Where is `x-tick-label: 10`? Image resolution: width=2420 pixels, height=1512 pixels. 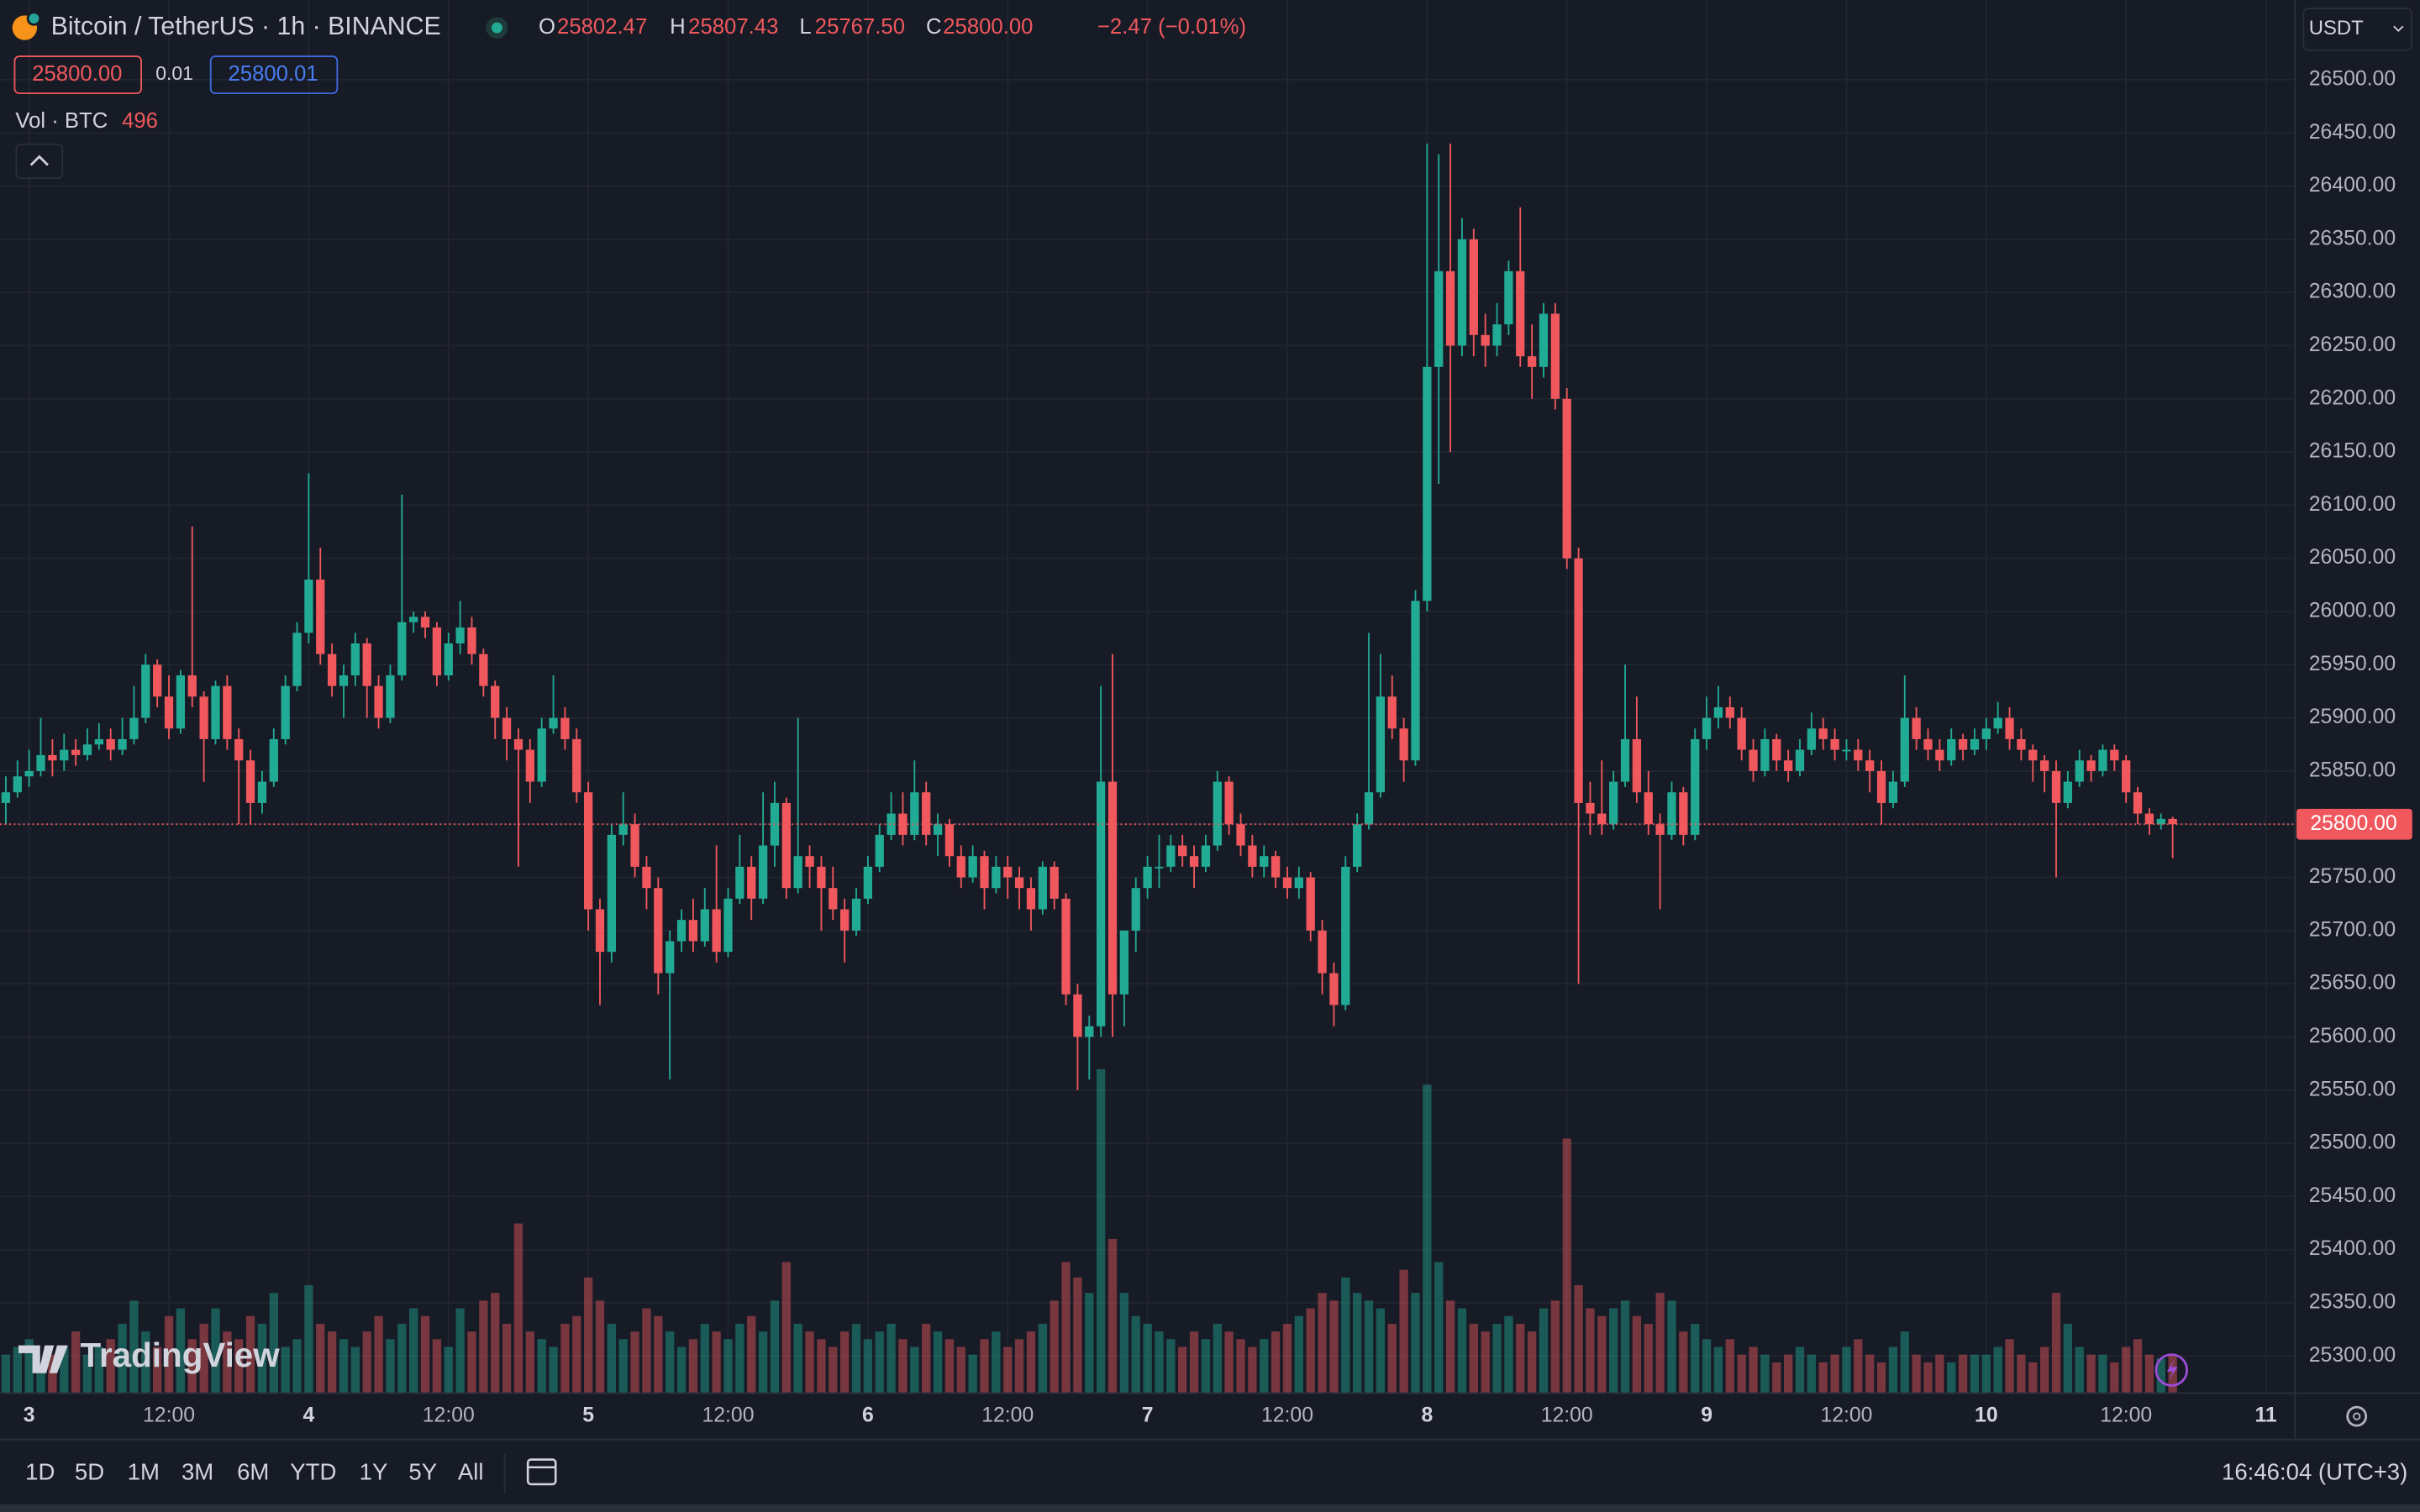
x-tick-label: 10 is located at coordinates (1986, 1415).